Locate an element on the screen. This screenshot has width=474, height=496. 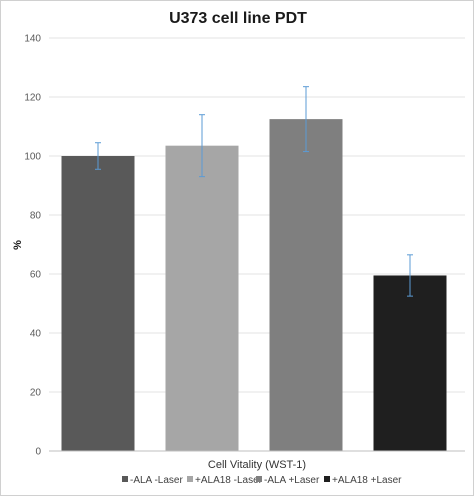
legend-item: +ALA18 -Laser is located at coordinates (225, 480).